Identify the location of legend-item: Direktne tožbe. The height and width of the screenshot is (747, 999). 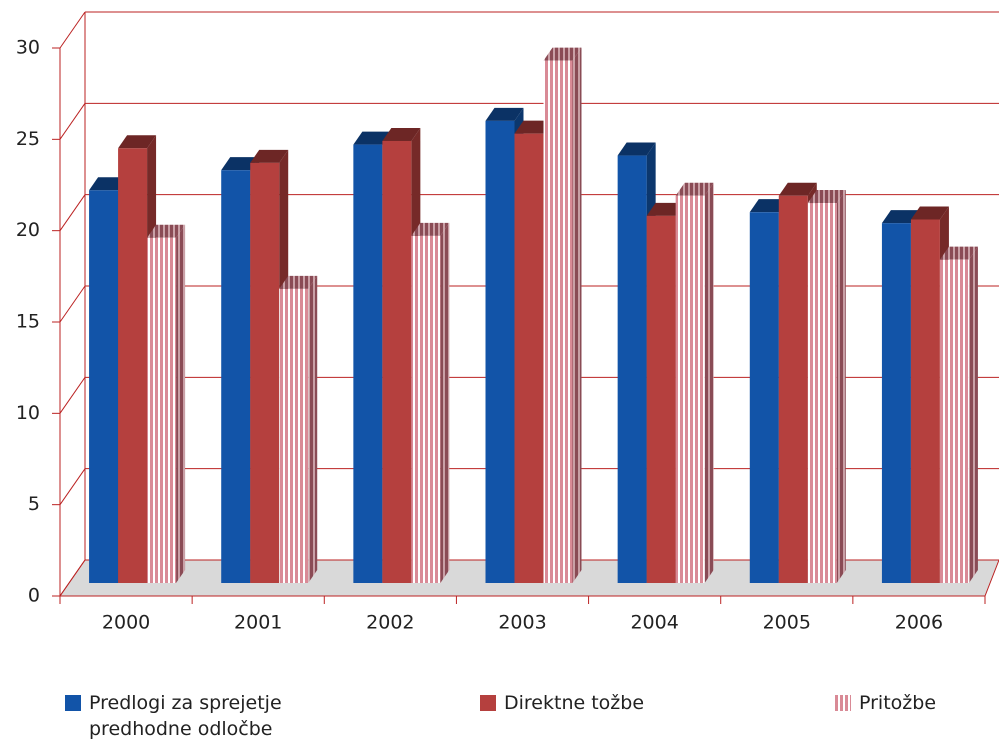
(562, 703).